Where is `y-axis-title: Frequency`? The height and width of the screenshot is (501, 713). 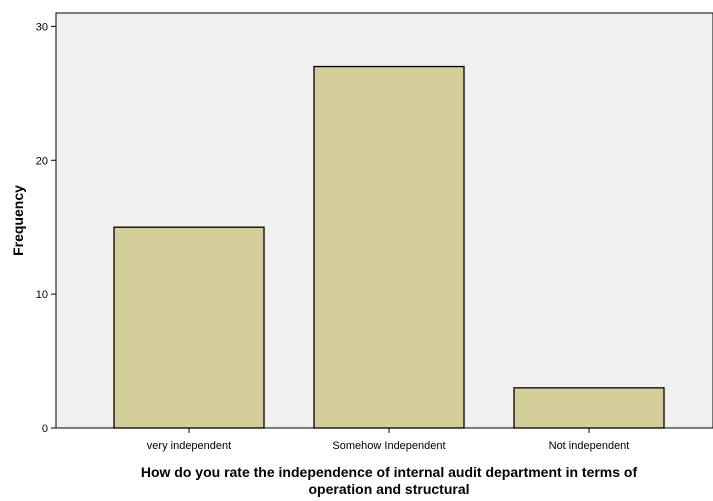
y-axis-title: Frequency is located at coordinates (18, 220).